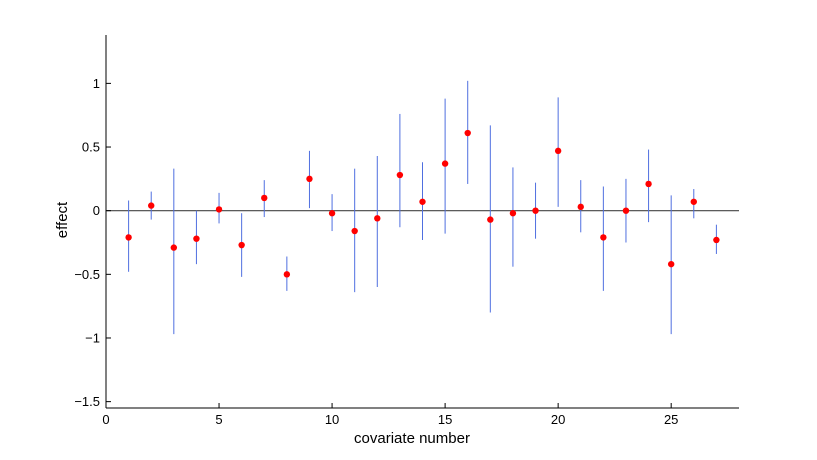  I want to click on x-tick-label: 10, so click(332, 419).